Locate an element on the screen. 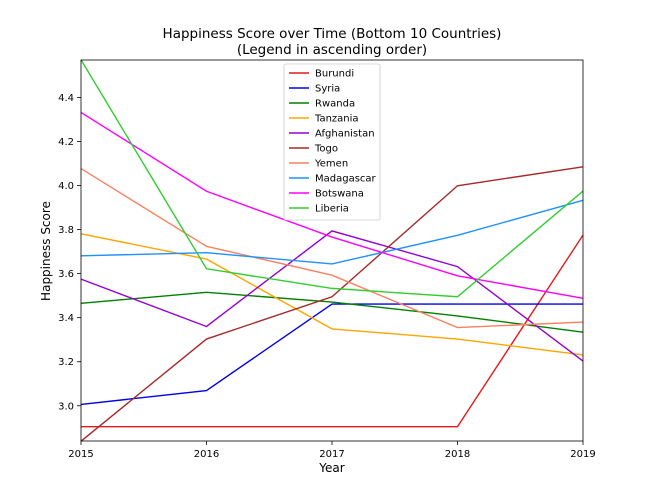 This screenshot has height=504, width=648. legend-label-liberia: Liberia is located at coordinates (332, 209).